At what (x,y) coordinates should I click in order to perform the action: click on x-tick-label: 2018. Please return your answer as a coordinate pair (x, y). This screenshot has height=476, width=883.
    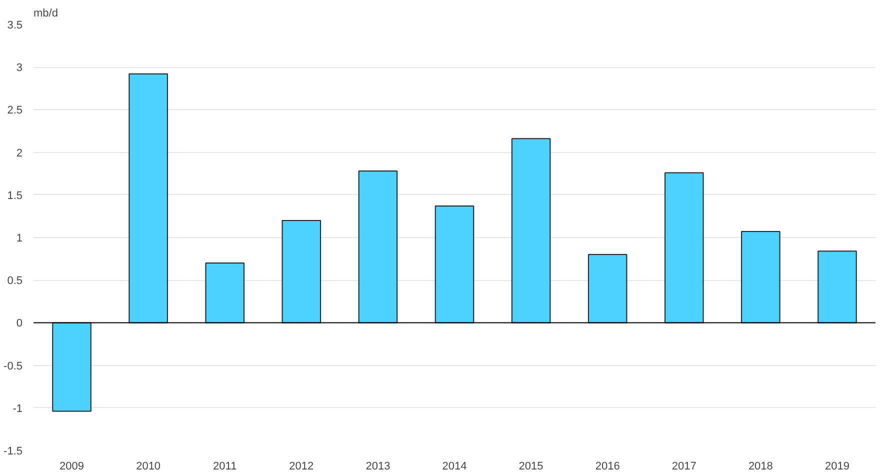
    Looking at the image, I should click on (760, 466).